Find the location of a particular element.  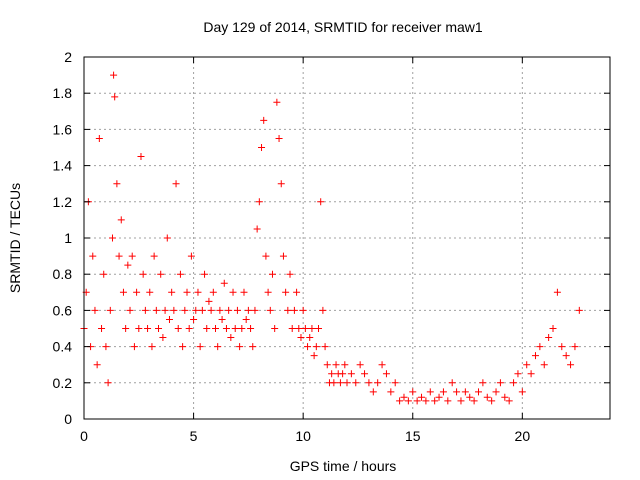

x-tick-label: 15 is located at coordinates (413, 436).